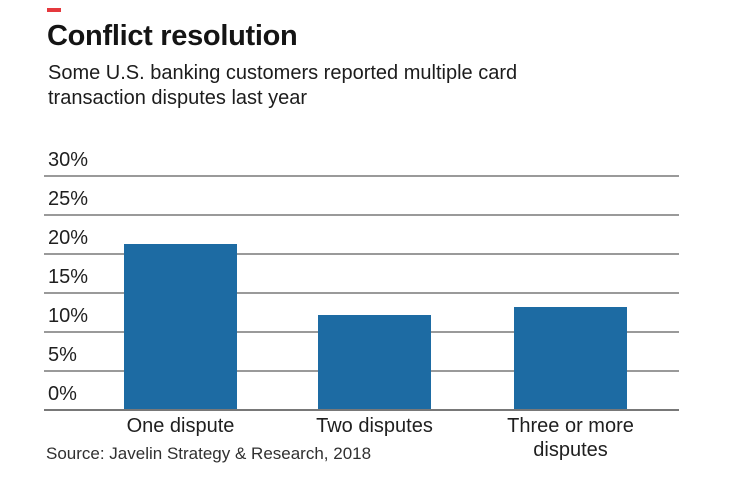 The width and height of the screenshot is (740, 482). I want to click on y-tick-label: 15%, so click(68, 277).